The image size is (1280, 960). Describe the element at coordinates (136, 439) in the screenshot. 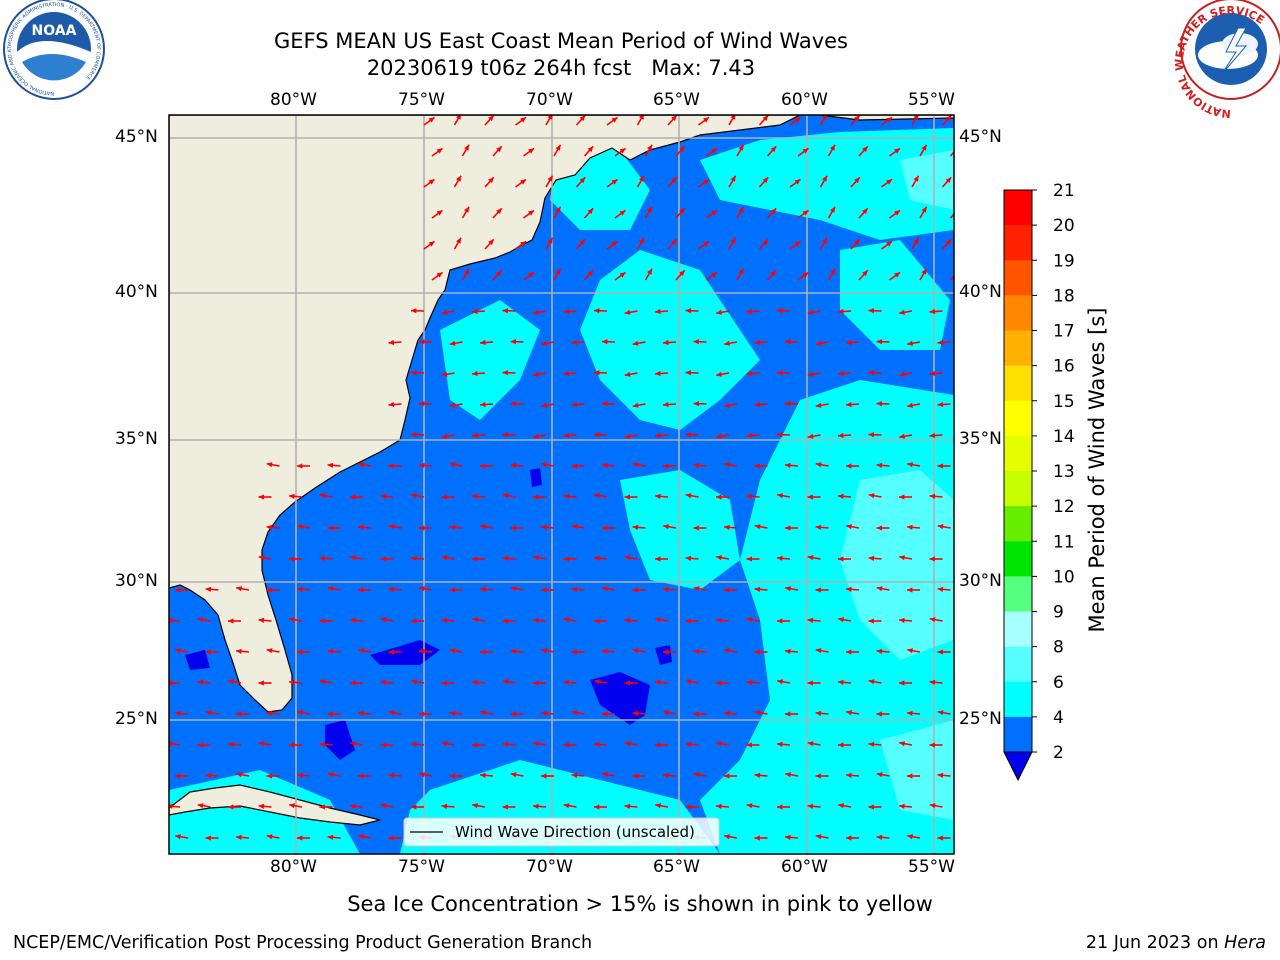

I see `lat-tick-left: 35°N` at that location.